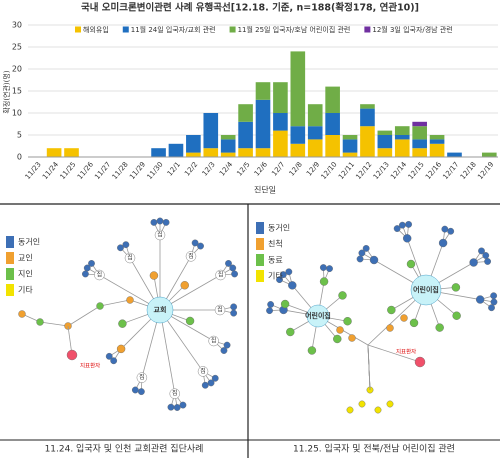  I want to click on x-tick-label: 12/1, so click(174, 168).